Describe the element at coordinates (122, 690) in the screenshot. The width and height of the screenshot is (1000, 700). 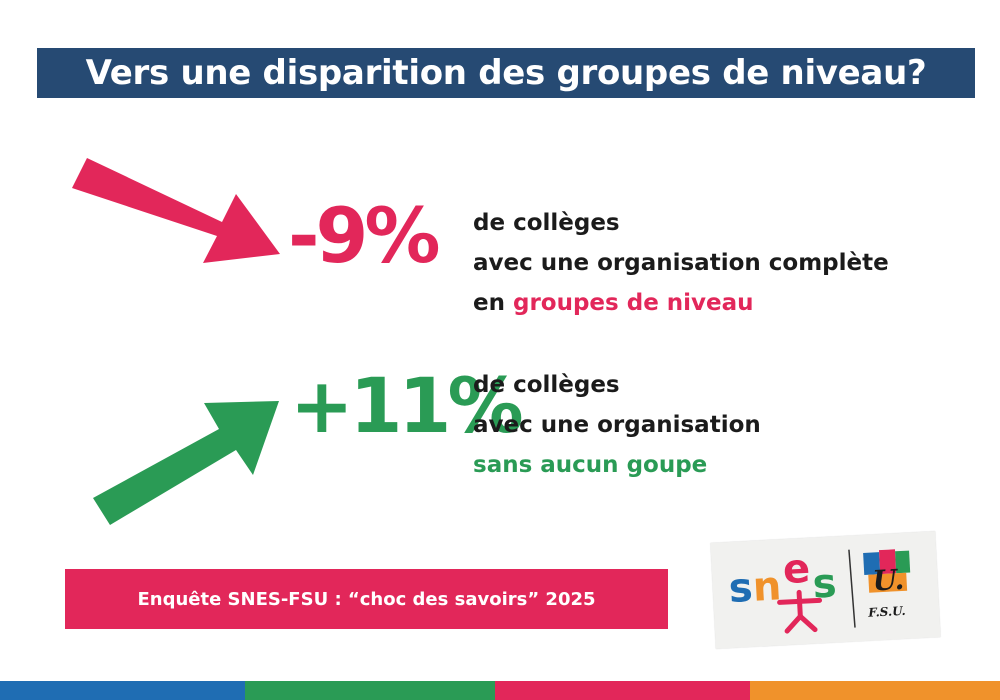
I see `bottom-stripe-blue` at that location.